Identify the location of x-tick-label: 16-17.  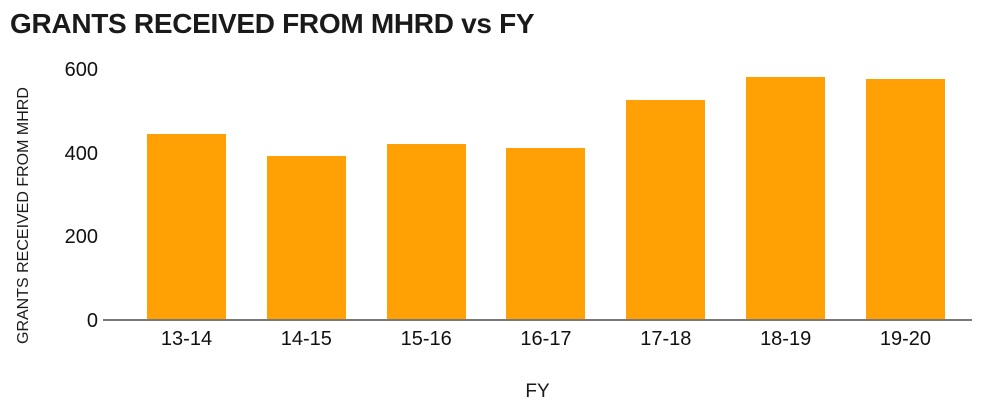
(546, 339).